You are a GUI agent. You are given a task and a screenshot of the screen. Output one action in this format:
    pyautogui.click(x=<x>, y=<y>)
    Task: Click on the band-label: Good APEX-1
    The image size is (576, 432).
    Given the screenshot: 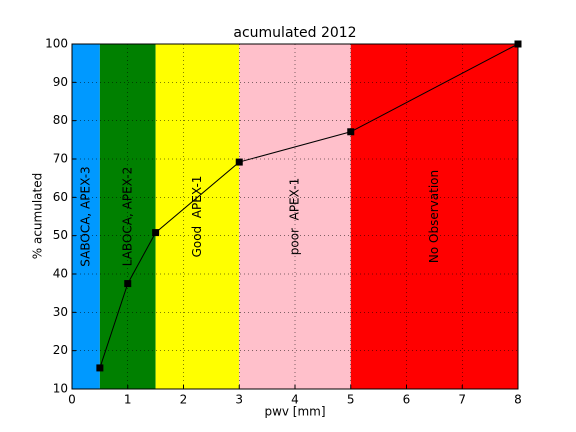 What is the action you would take?
    pyautogui.click(x=197, y=217)
    